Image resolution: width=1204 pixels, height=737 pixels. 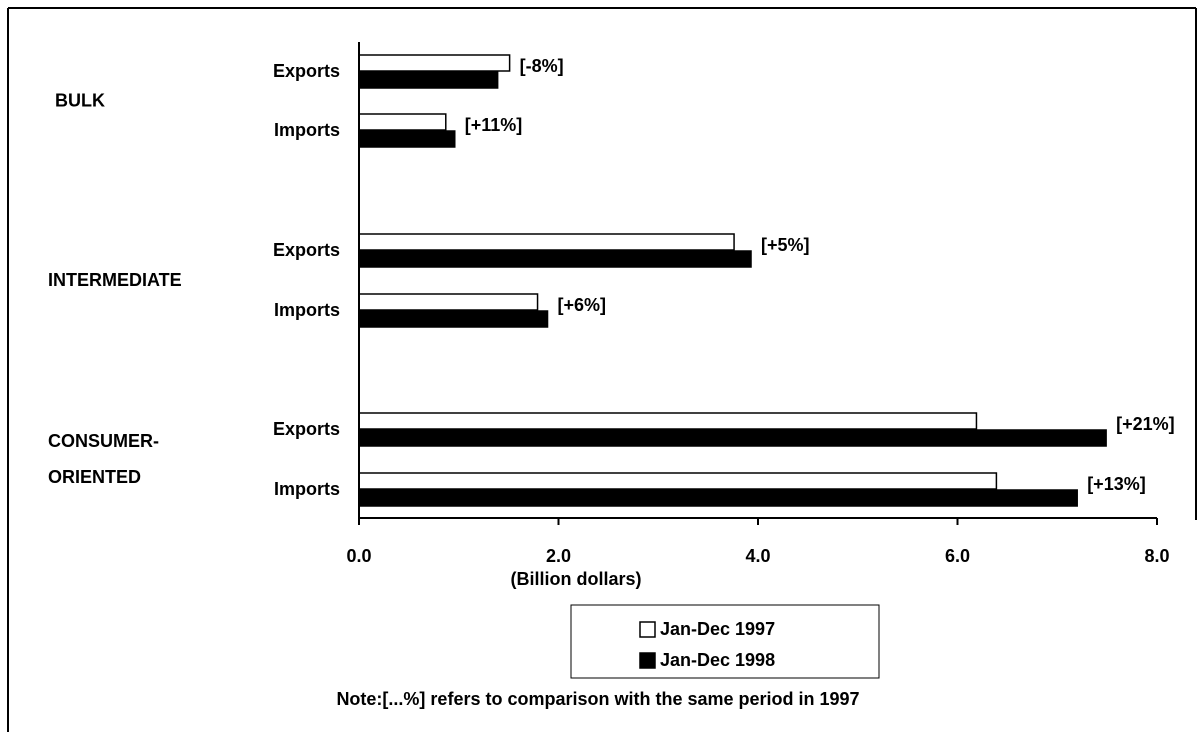 What do you see at coordinates (717, 660) in the screenshot?
I see `legend-label: Jan-Dec 1998` at bounding box center [717, 660].